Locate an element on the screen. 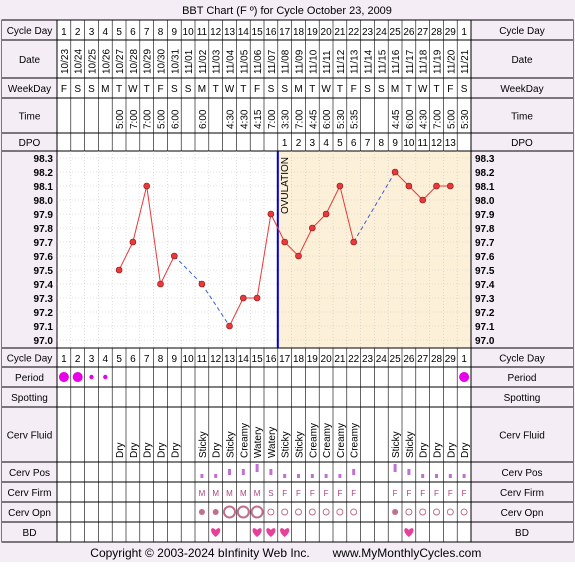 This screenshot has height=567, width=575. dpo-cell: 9 is located at coordinates (395, 143).